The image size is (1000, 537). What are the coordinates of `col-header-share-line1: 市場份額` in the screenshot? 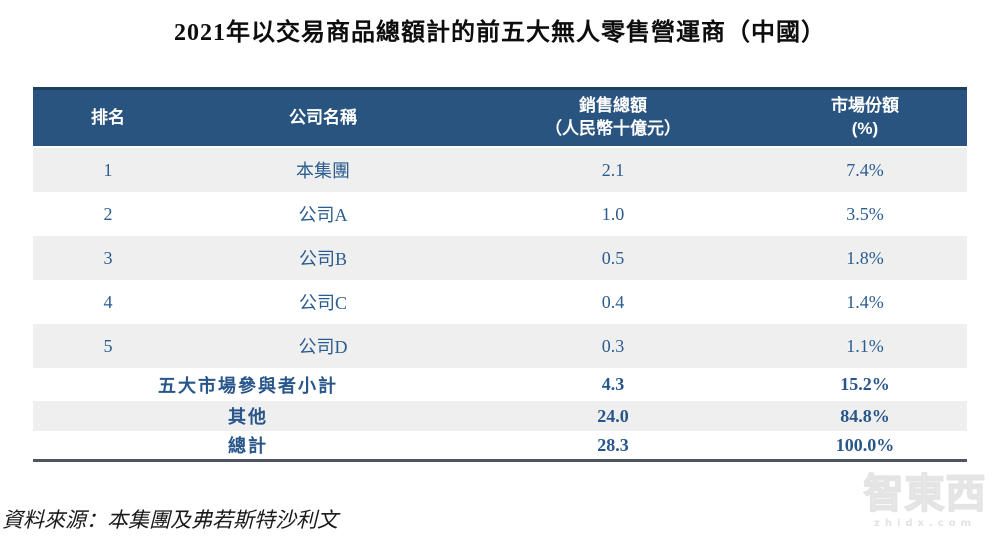 It's located at (865, 106).